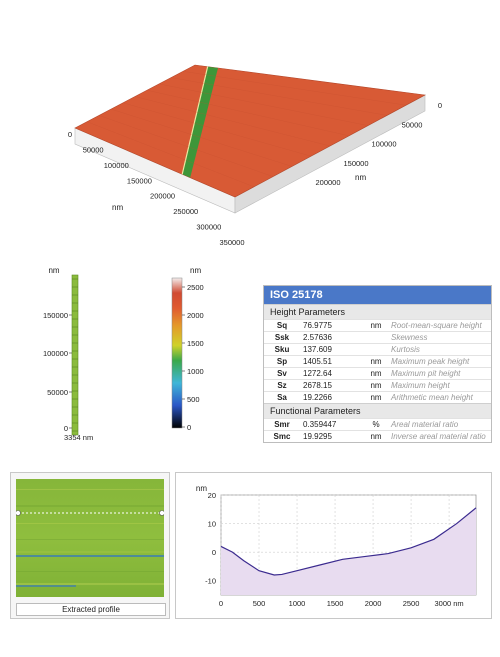 The image size is (500, 657). What do you see at coordinates (376, 424) in the screenshot?
I see `parameter-unit: %` at bounding box center [376, 424].